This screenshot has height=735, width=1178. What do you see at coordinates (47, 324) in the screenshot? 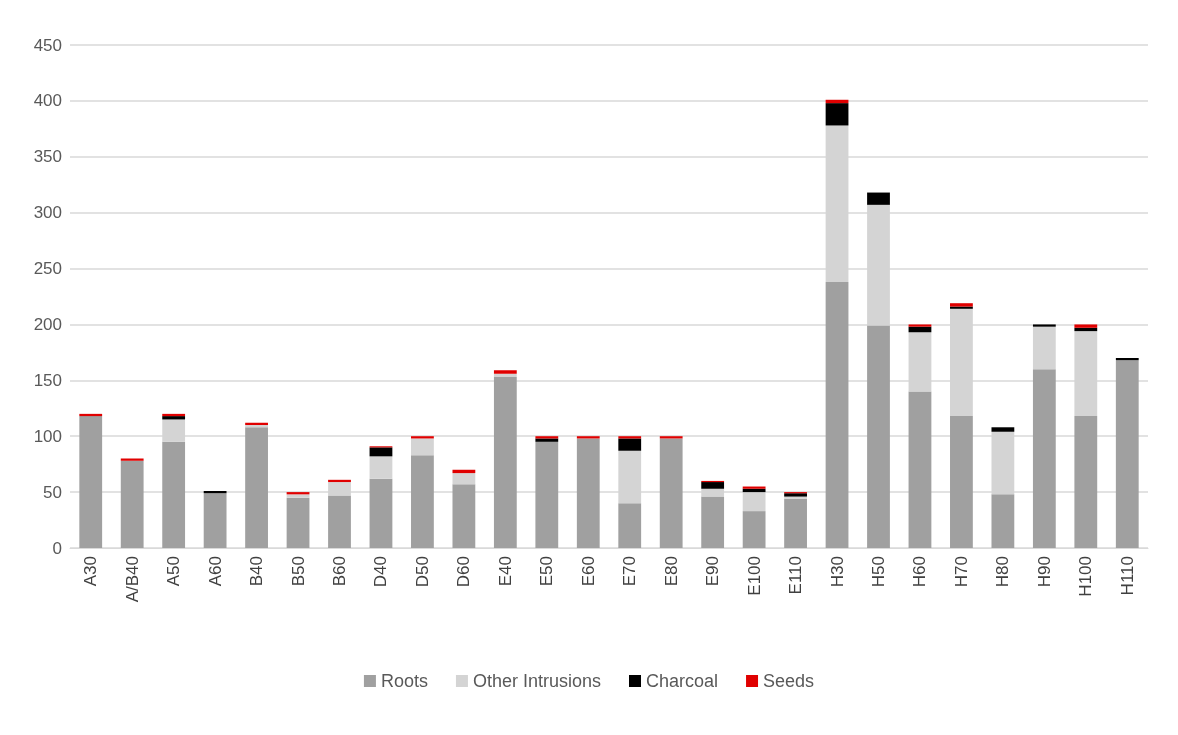
I see `y-tick-label: 200` at bounding box center [47, 324].